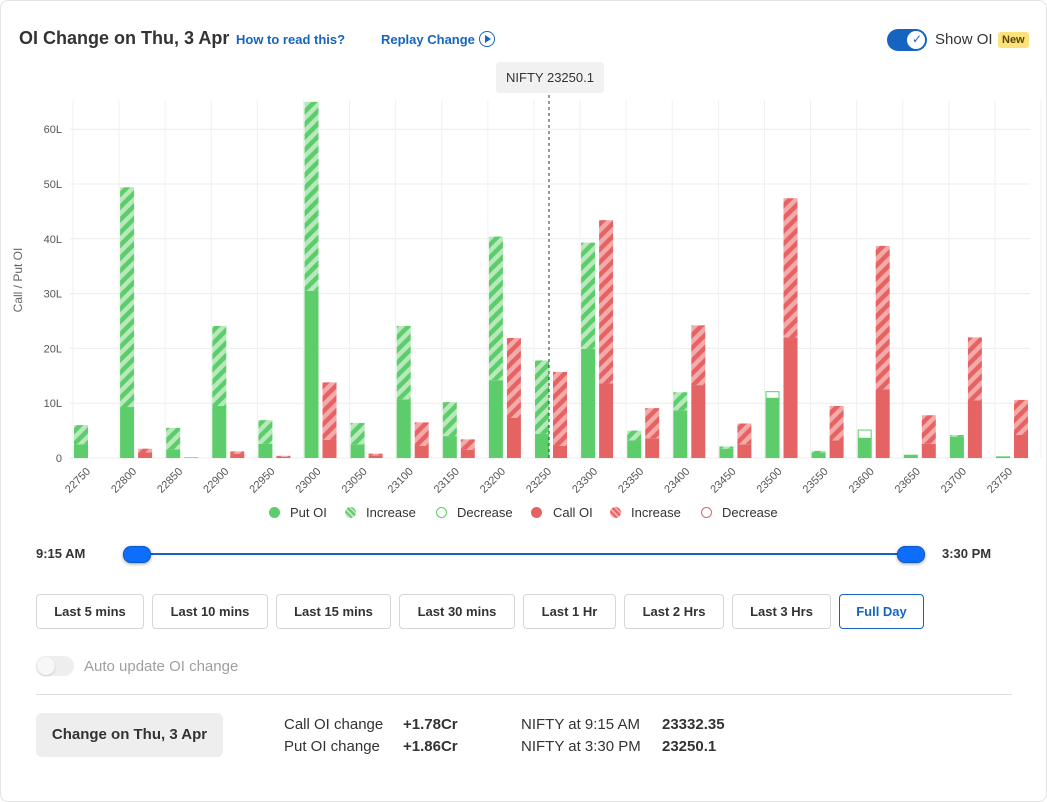  I want to click on legend-call-decrease: Decrease, so click(750, 512).